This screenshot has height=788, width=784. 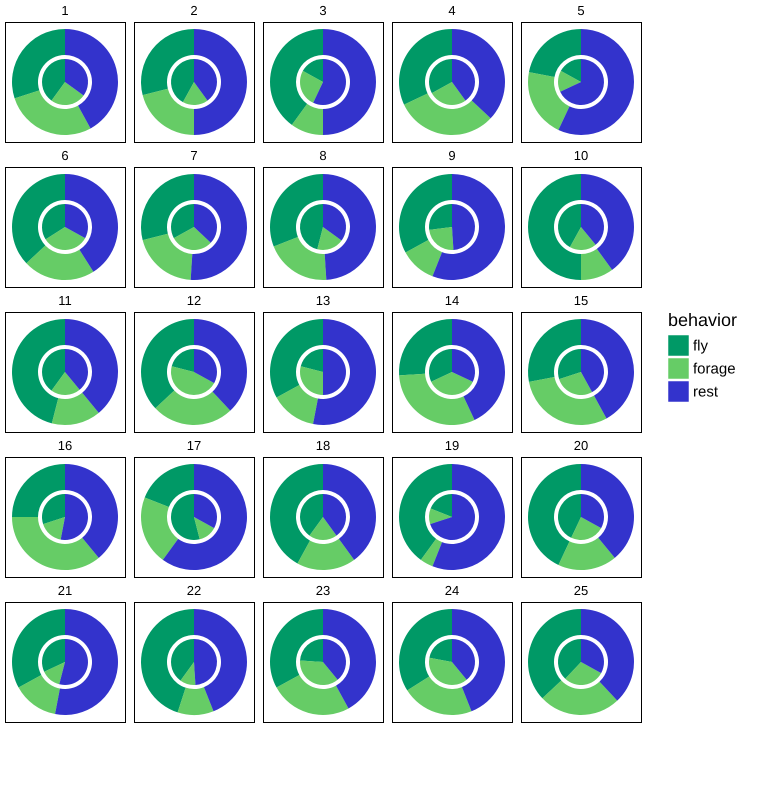 What do you see at coordinates (65, 300) in the screenshot?
I see `chart-title: 11` at bounding box center [65, 300].